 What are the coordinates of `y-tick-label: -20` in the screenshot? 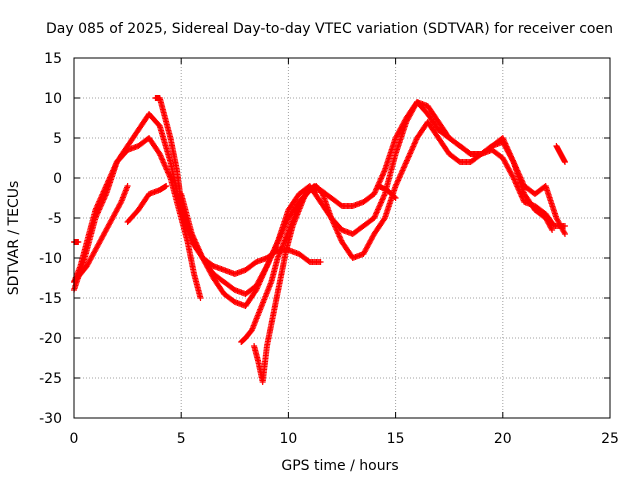 It's located at (50, 339).